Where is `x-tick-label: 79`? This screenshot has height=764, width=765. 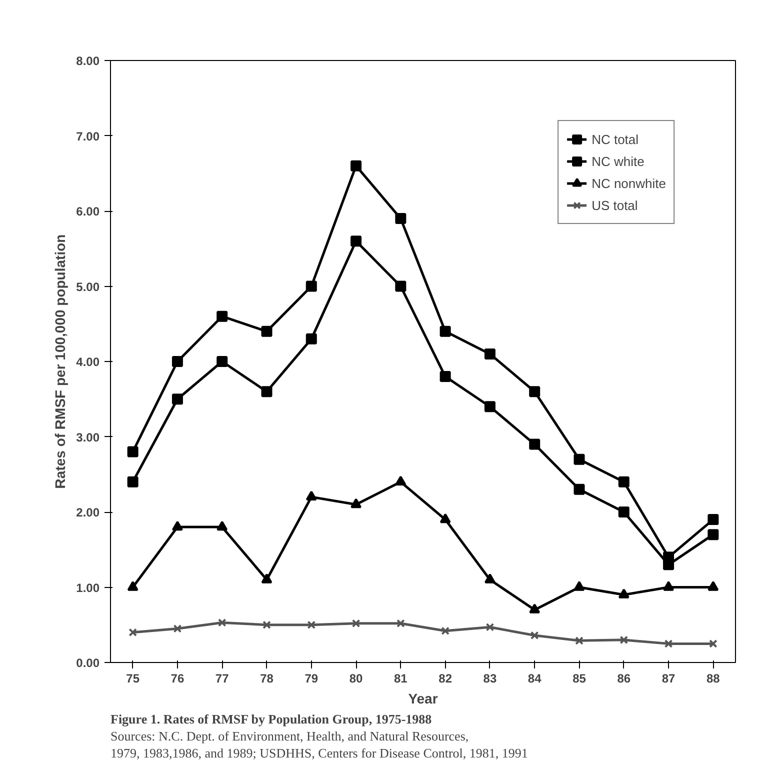 x-tick-label: 79 is located at coordinates (311, 679).